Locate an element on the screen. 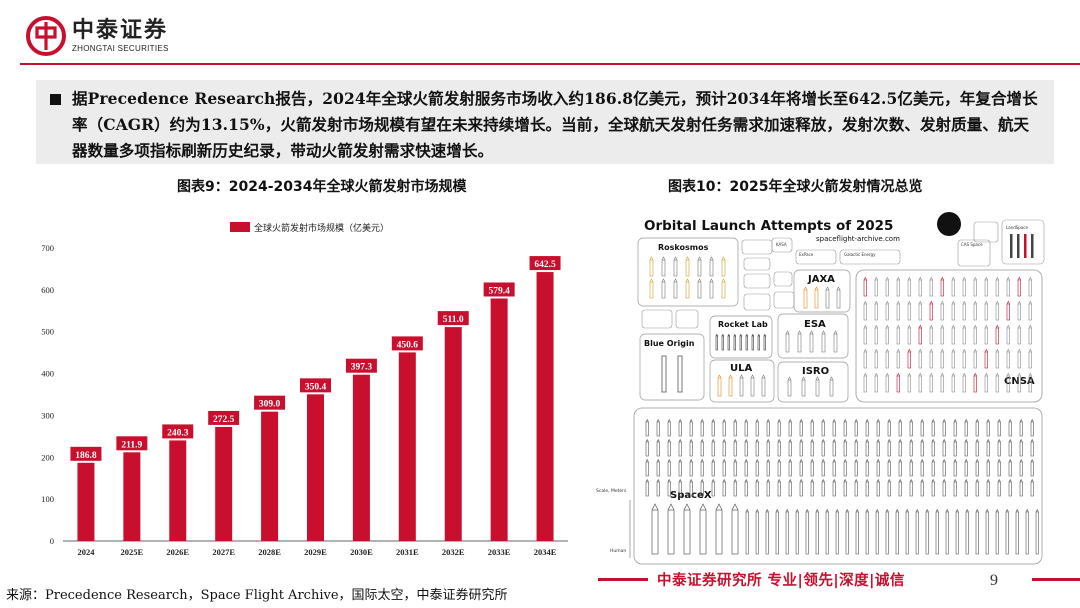 This screenshot has height=608, width=1080. category-label: 2028E is located at coordinates (269, 552).